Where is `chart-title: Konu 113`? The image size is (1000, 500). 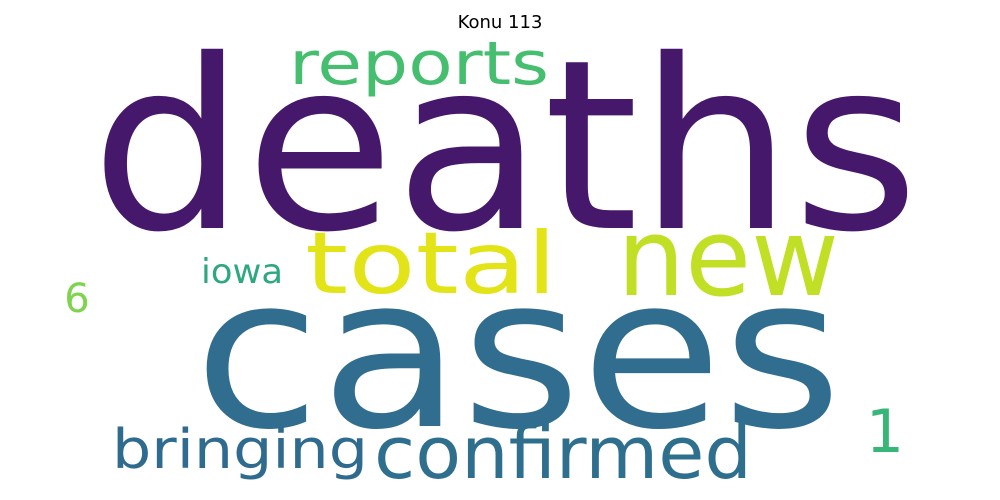 chart-title: Konu 113 is located at coordinates (500, 22).